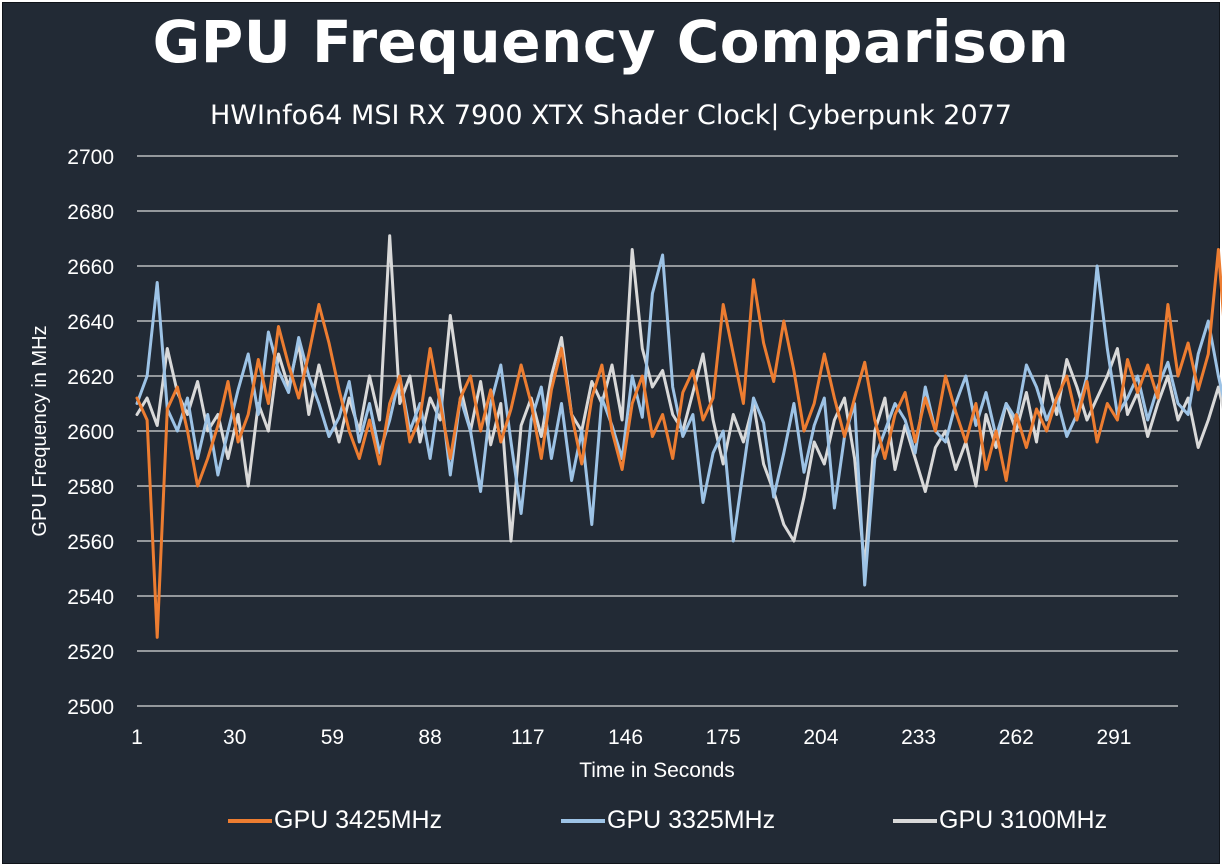  I want to click on chart-title: GPU Frequency Comparison, so click(611, 42).